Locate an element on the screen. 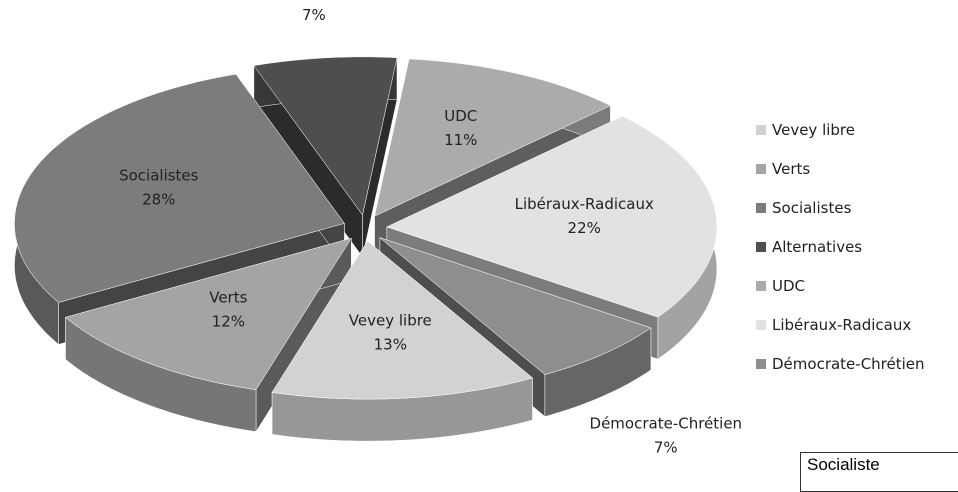 This screenshot has width=958, height=492. data-label: 13% is located at coordinates (390, 344).